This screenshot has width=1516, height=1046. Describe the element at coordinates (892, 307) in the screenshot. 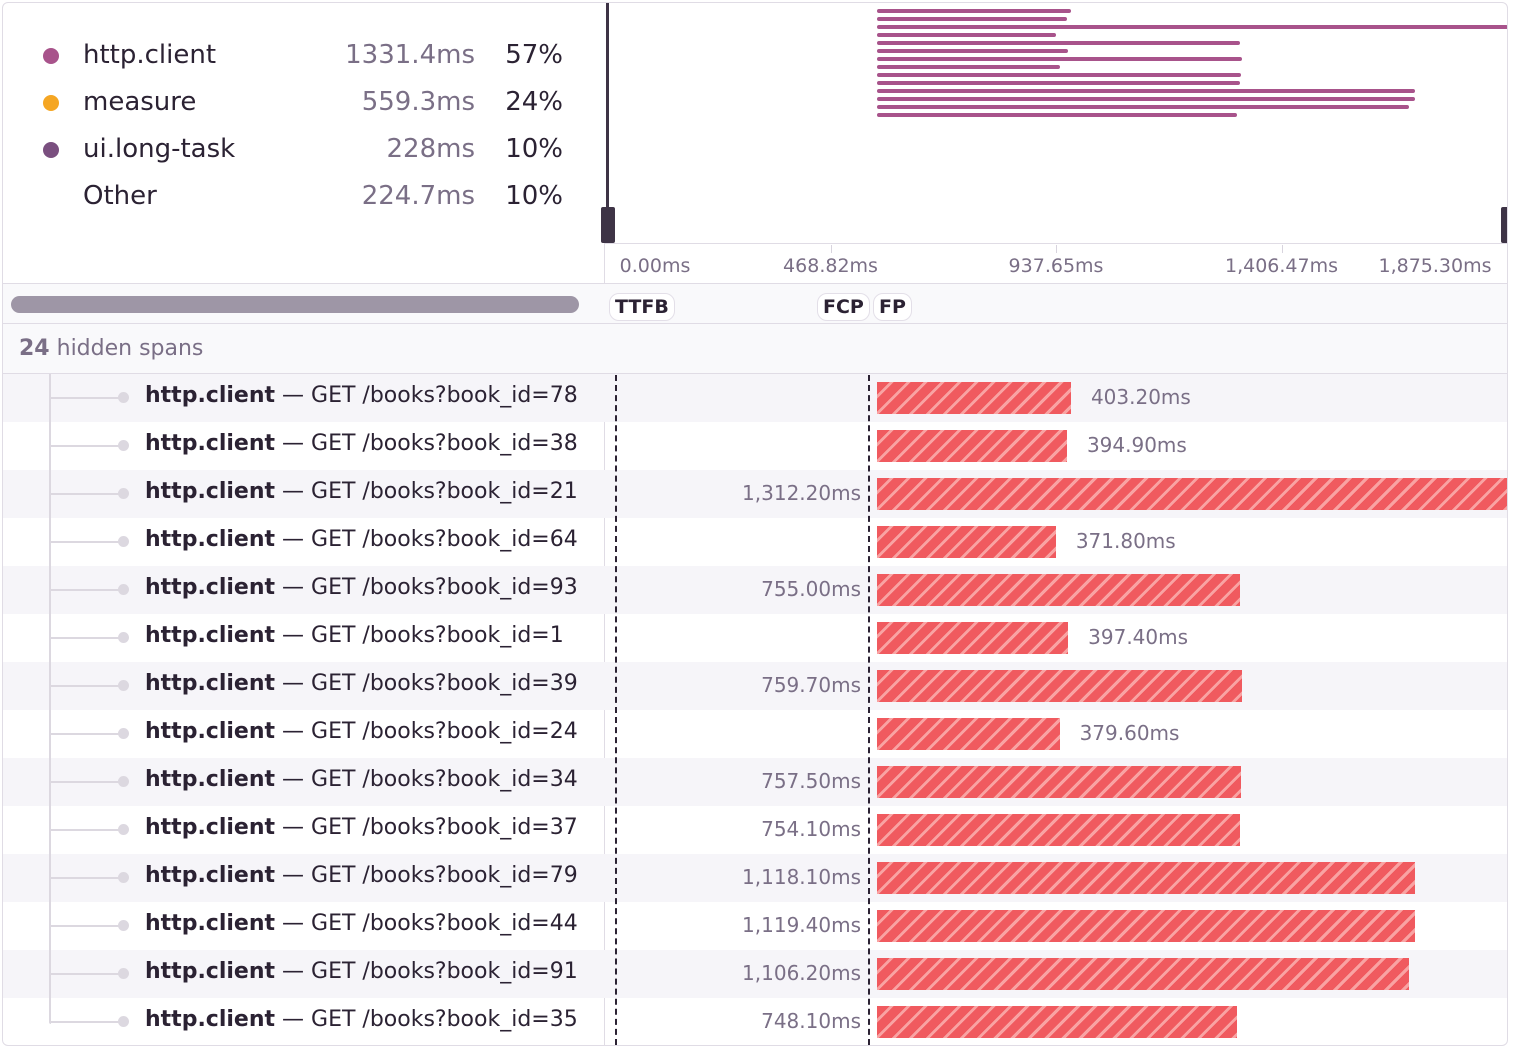

I see `mark-fp: FP` at that location.